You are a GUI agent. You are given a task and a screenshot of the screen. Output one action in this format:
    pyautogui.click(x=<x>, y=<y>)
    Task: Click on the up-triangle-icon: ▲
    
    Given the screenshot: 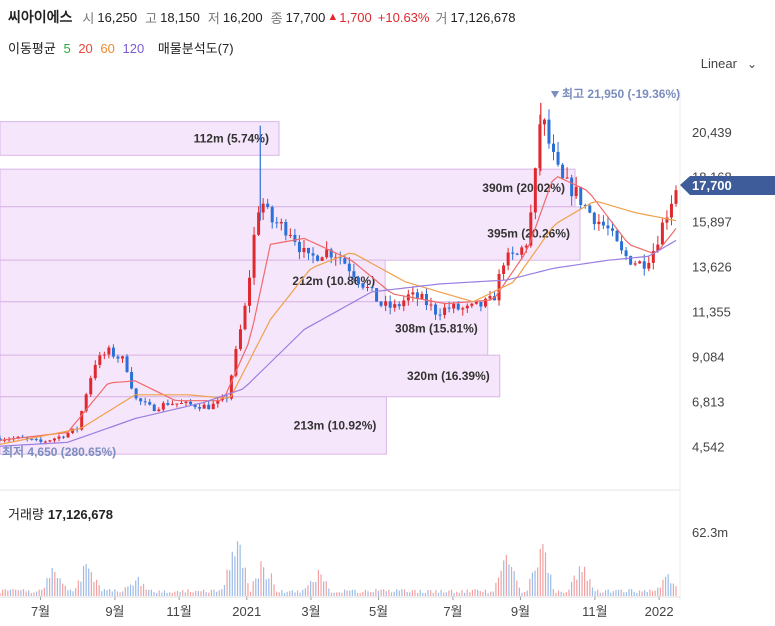 What is the action you would take?
    pyautogui.click(x=333, y=17)
    